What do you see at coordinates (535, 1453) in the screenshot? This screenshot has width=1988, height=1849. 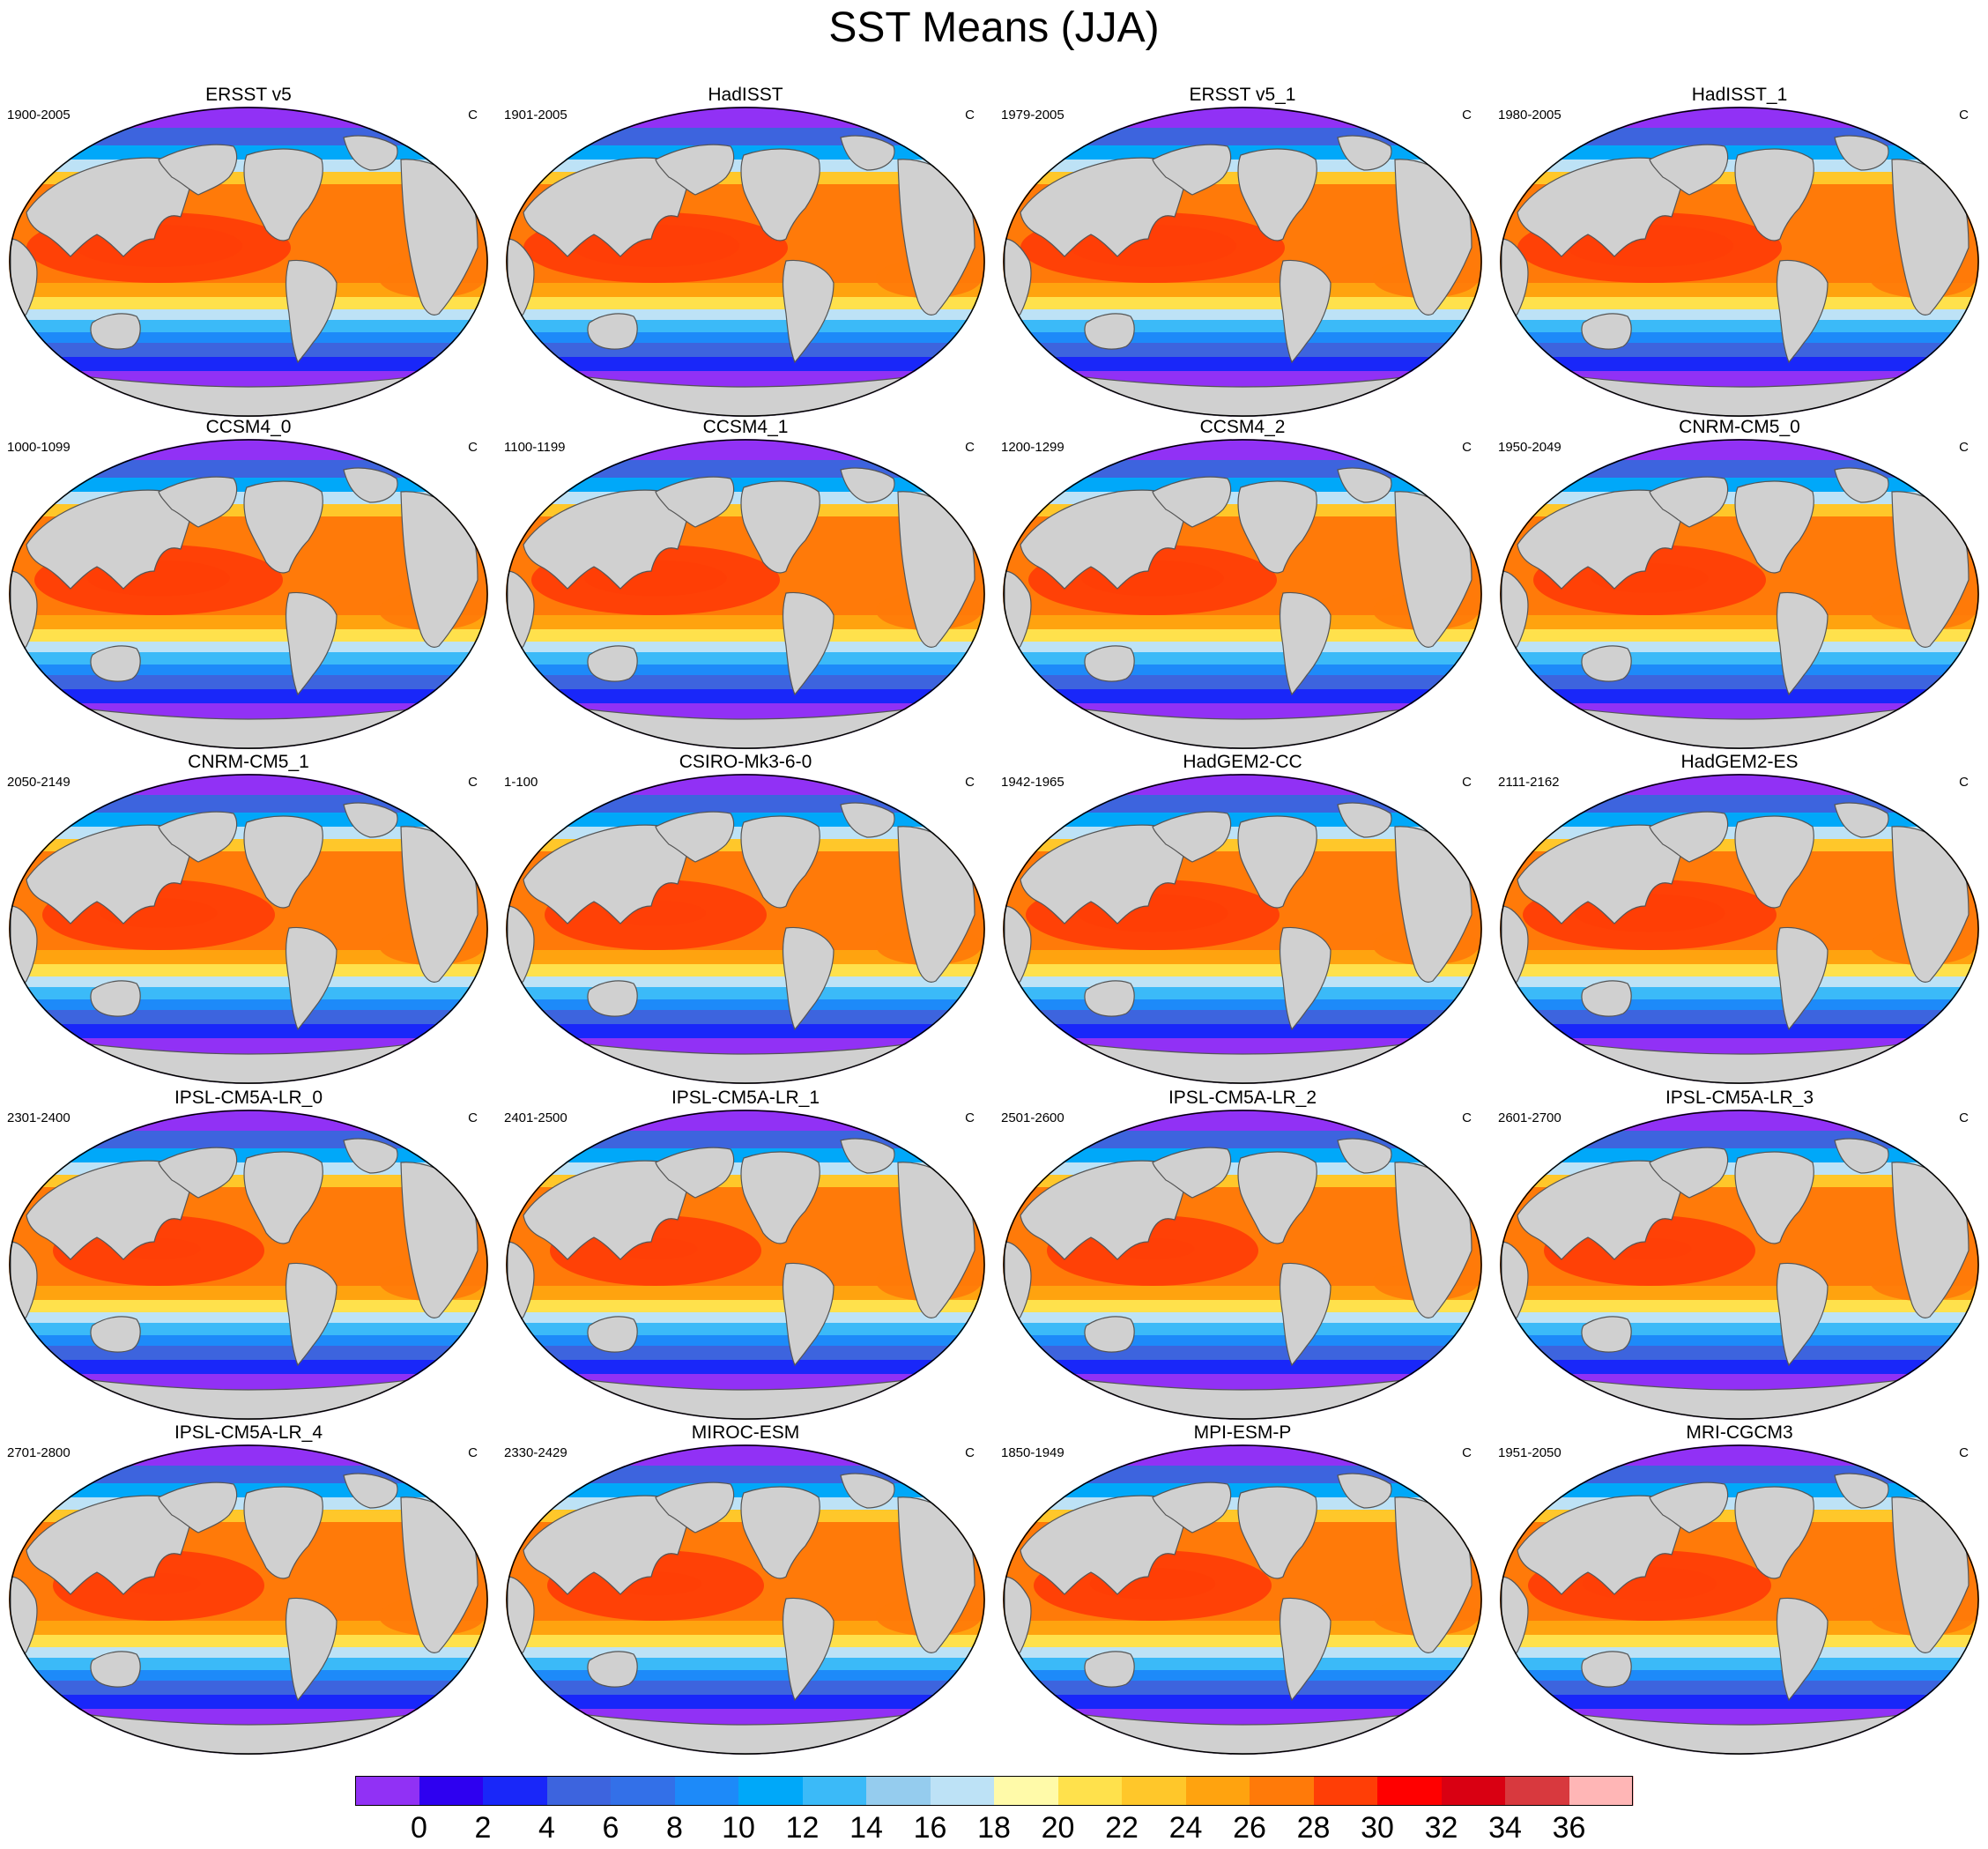 I see `panel-years: 2330-2429` at bounding box center [535, 1453].